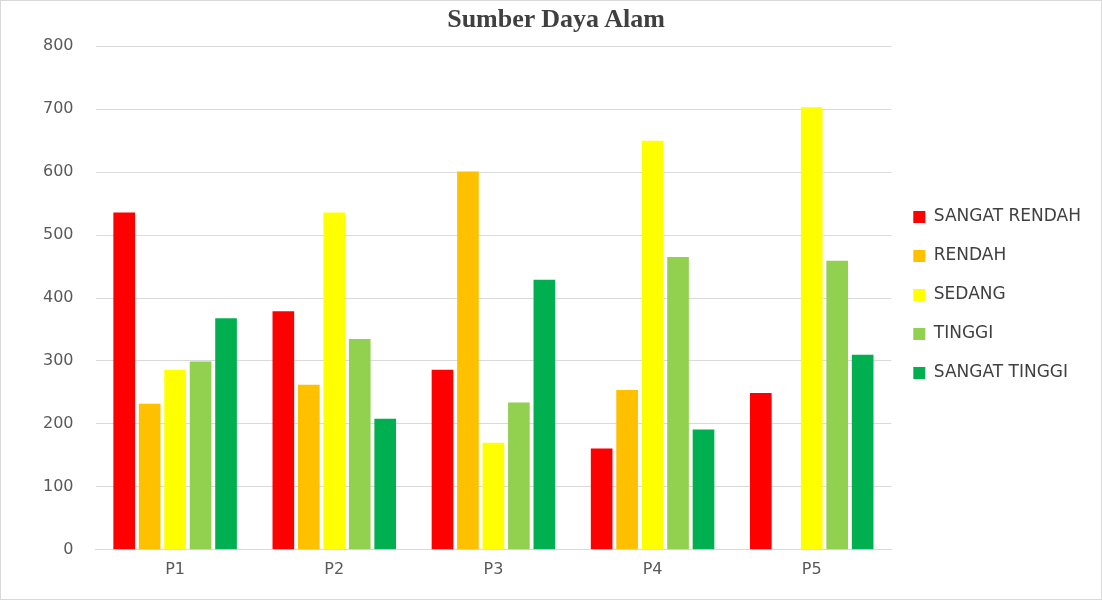 This screenshot has height=600, width=1102. Describe the element at coordinates (58, 171) in the screenshot. I see `y-tick-label: 600` at that location.